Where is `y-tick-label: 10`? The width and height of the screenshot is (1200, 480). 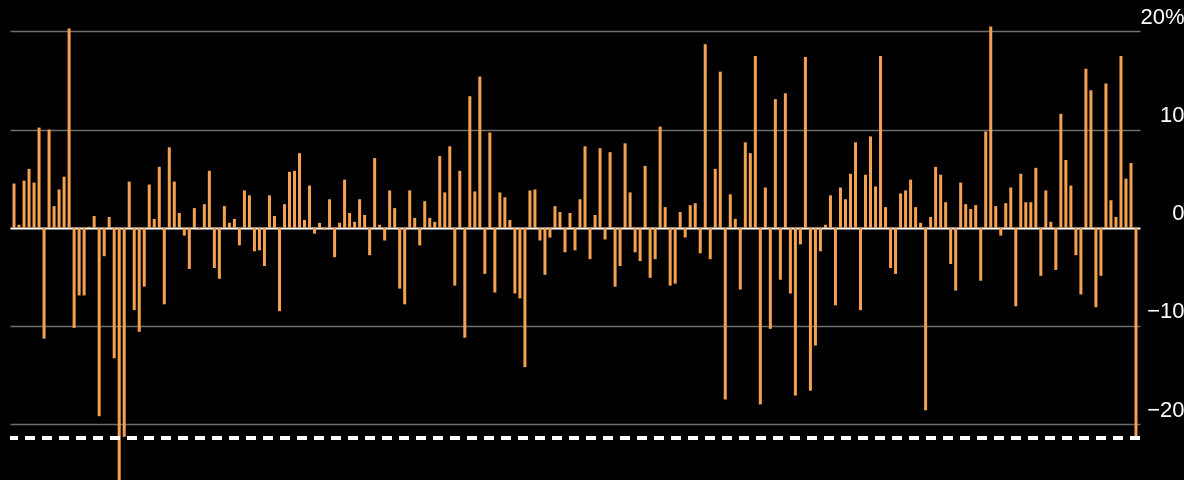 y-tick-label: 10 is located at coordinates (1172, 115).